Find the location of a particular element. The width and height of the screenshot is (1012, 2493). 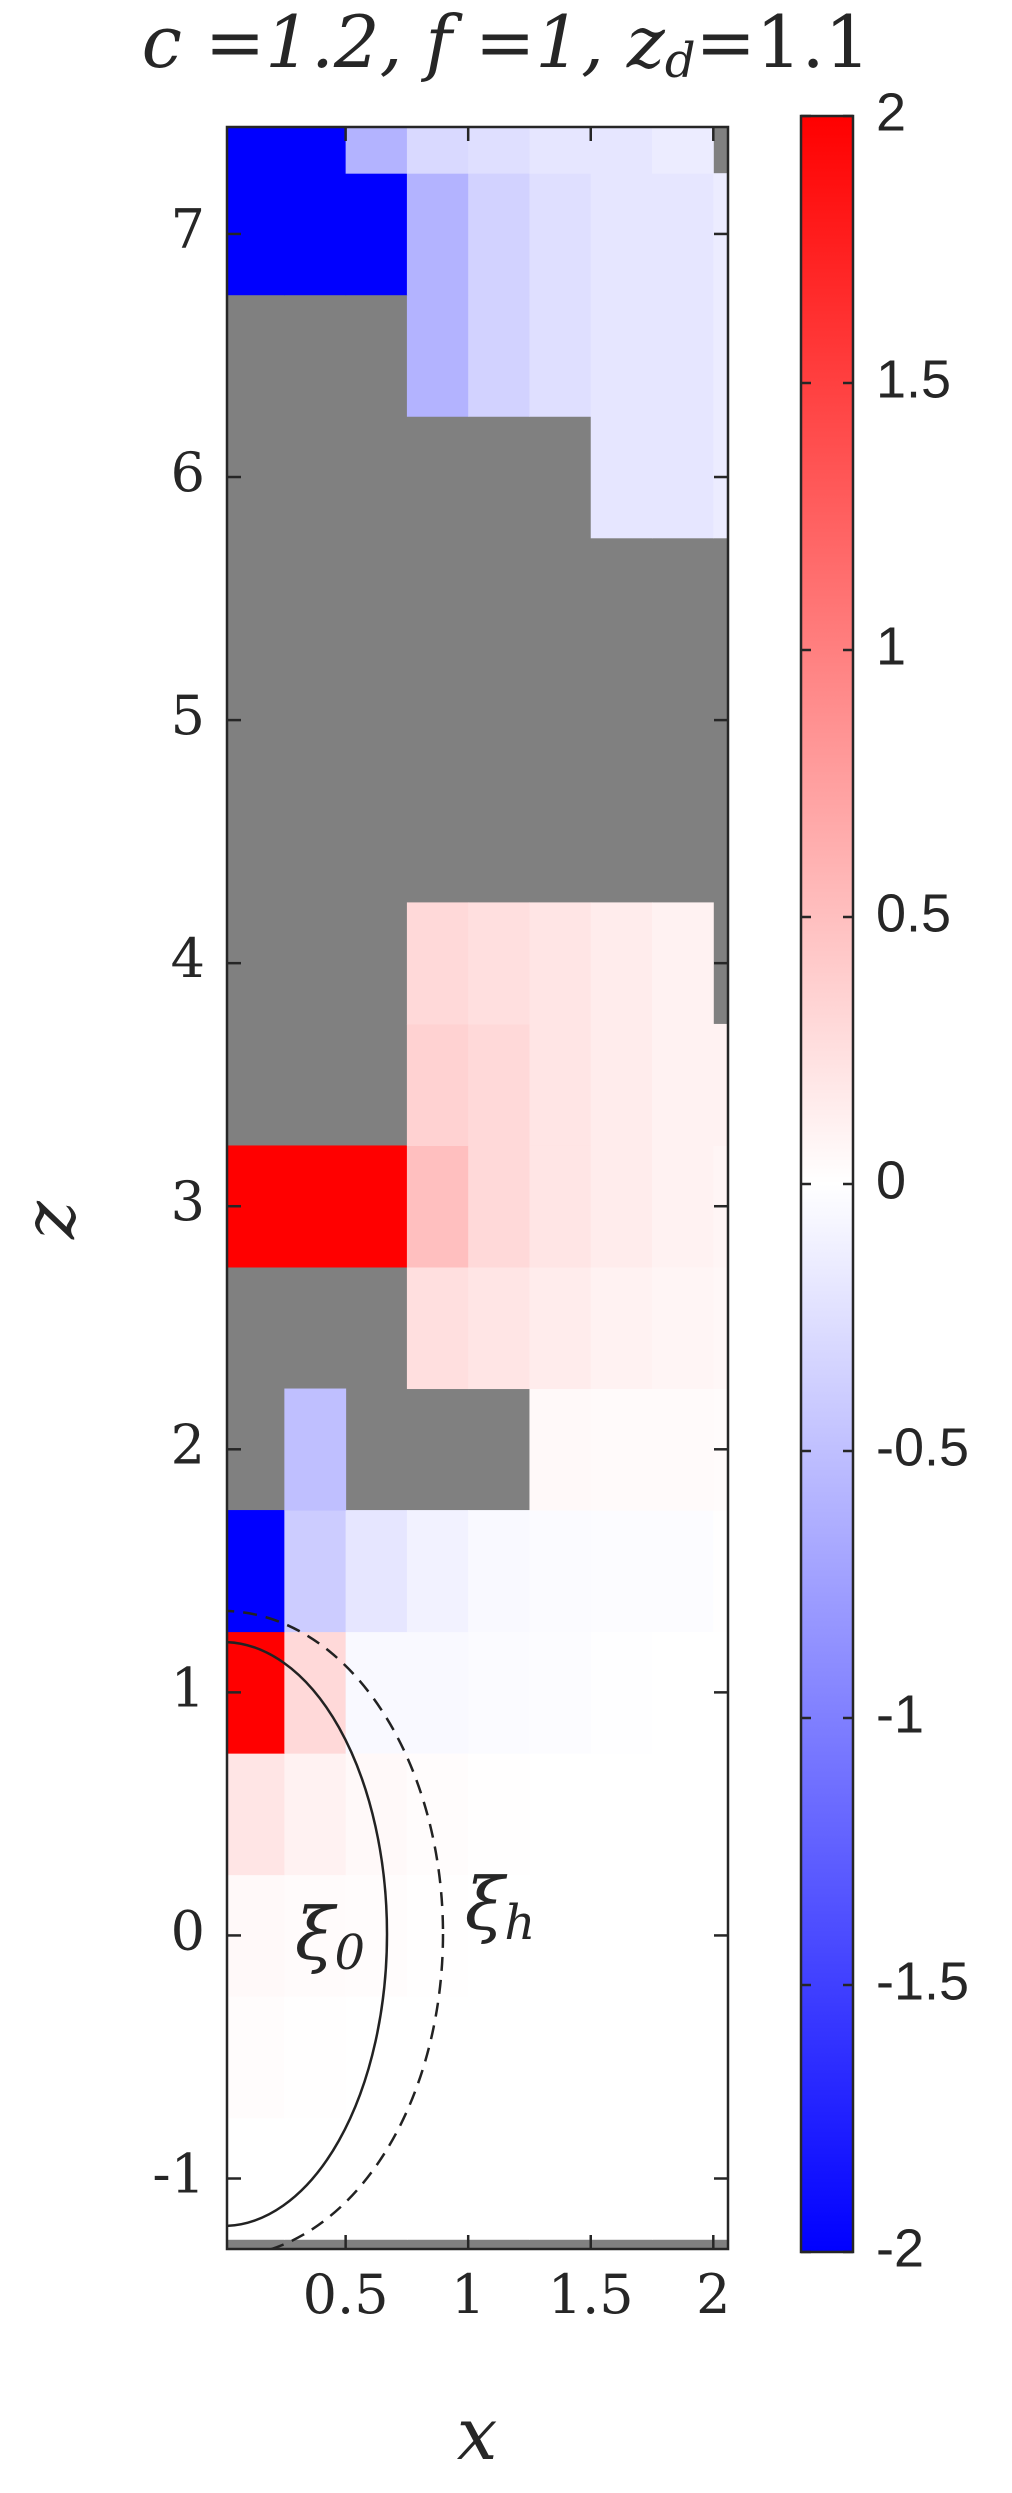

curves is located at coordinates (336, 1929).